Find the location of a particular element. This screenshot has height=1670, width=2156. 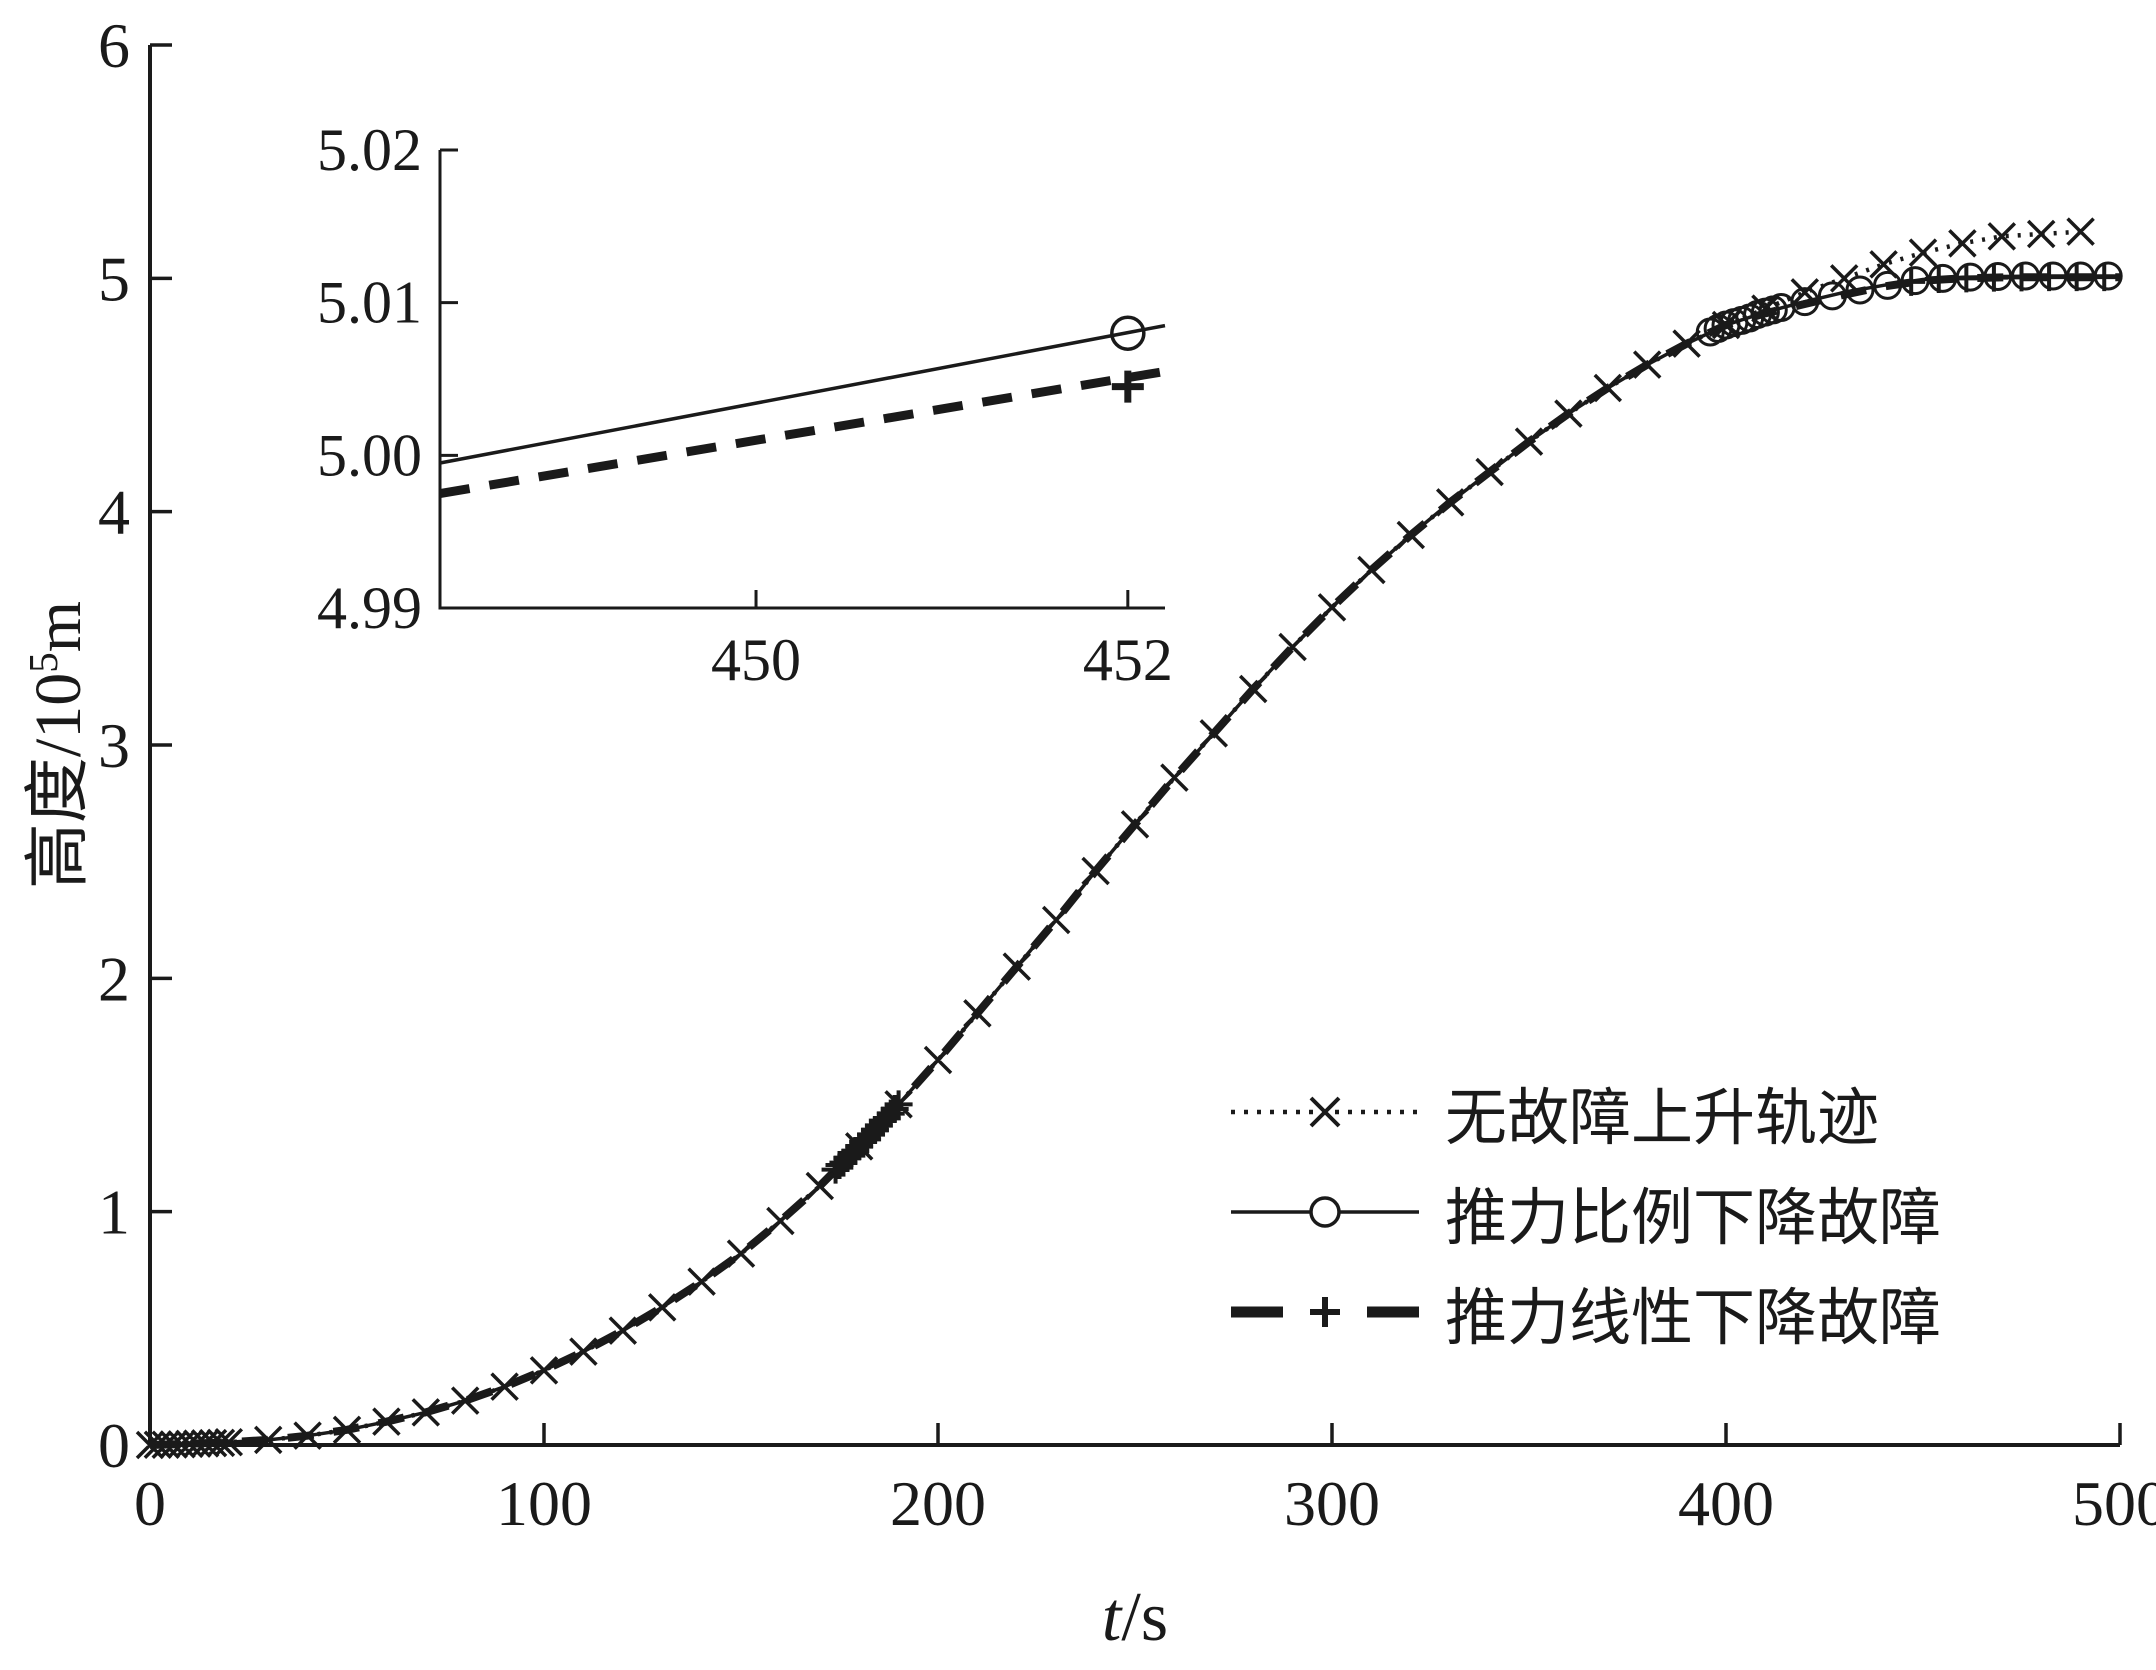

legend-item-fault-free: 无故障上升轨迹 is located at coordinates (1583, 1112).